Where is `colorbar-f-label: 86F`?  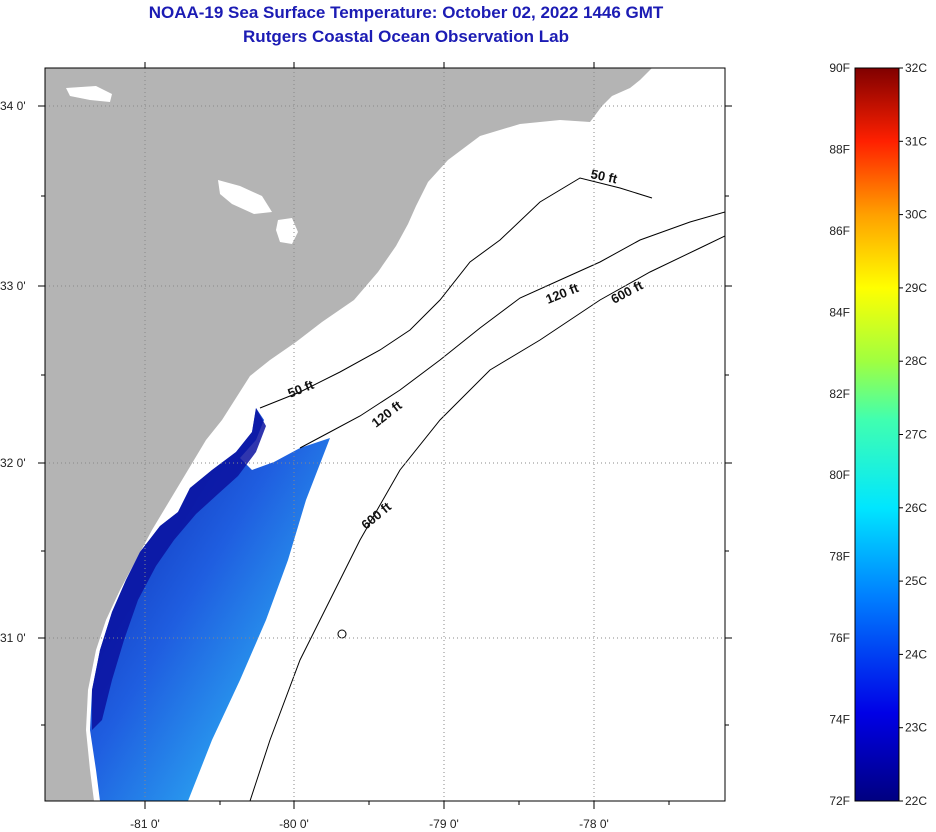
colorbar-f-label: 86F is located at coordinates (839, 231).